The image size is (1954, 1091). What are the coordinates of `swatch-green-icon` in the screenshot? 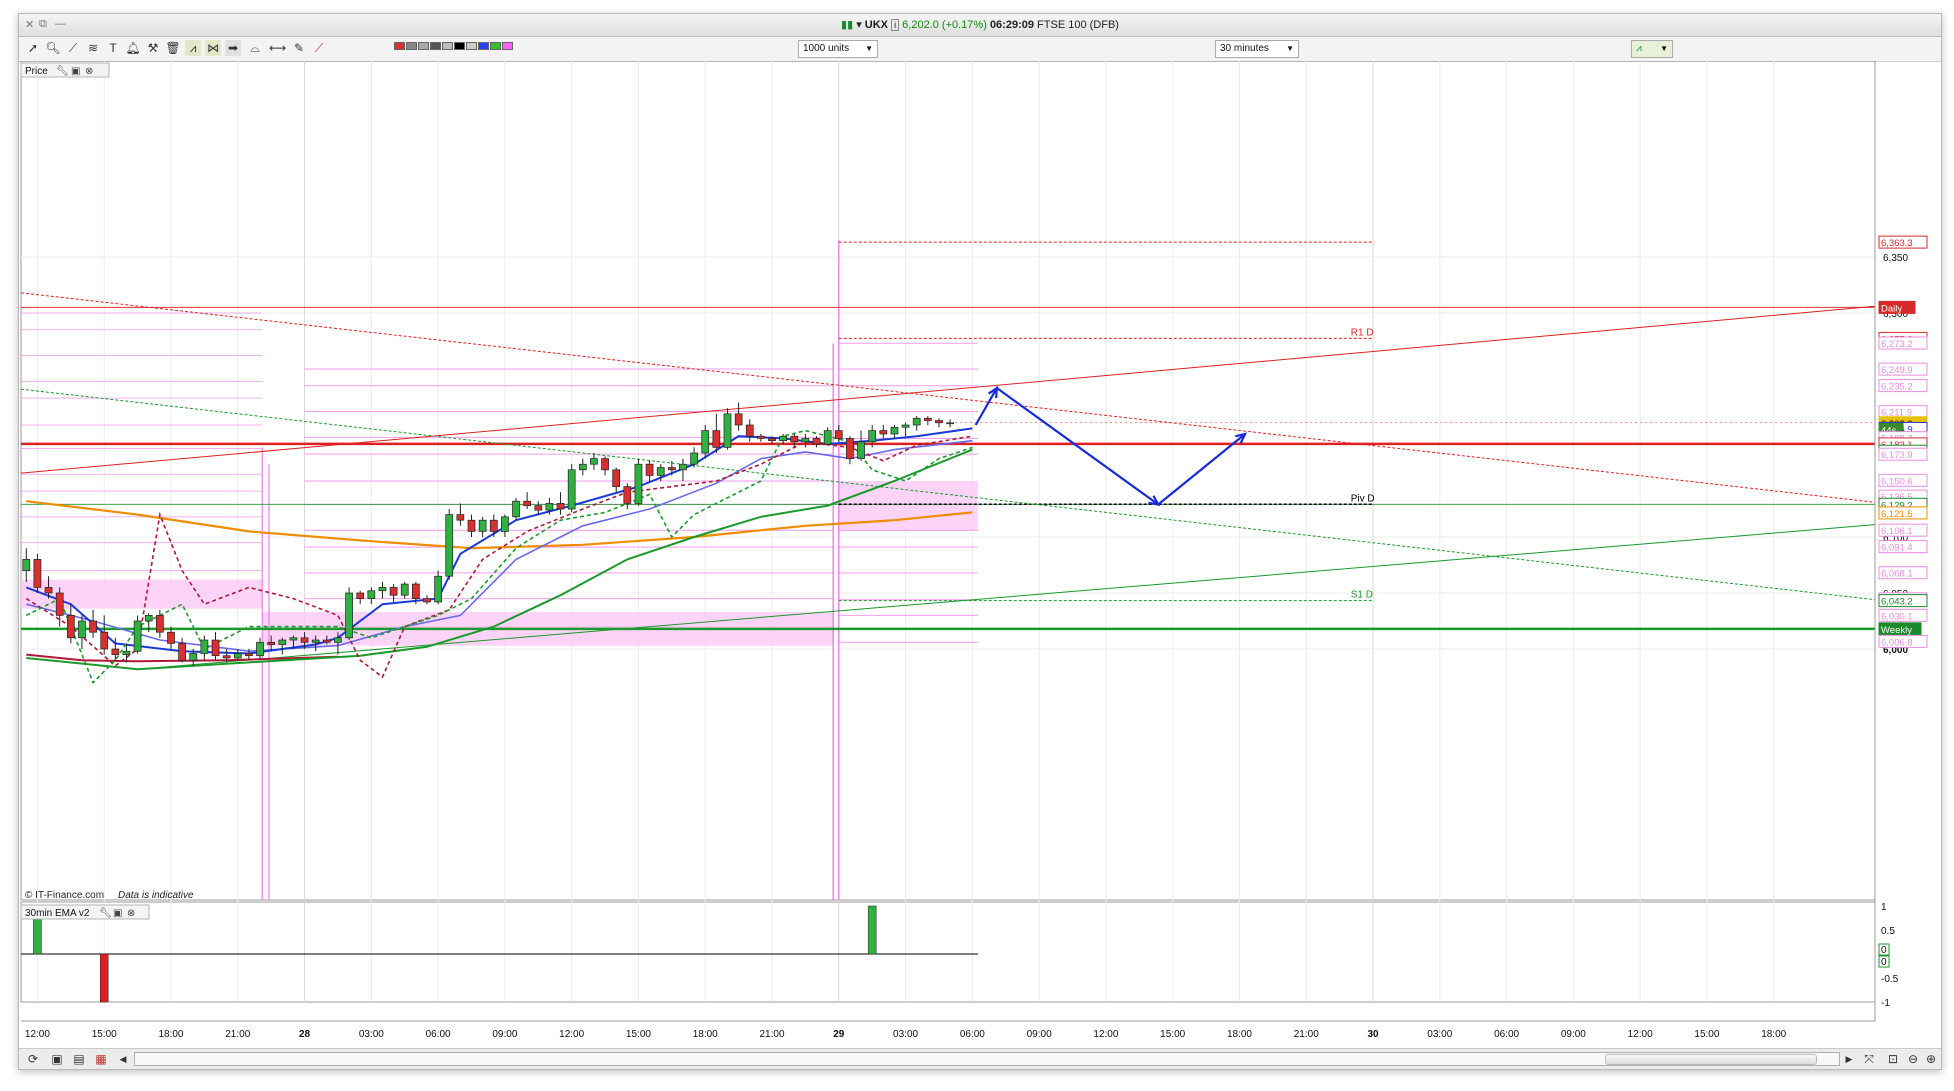 It's located at (495, 46).